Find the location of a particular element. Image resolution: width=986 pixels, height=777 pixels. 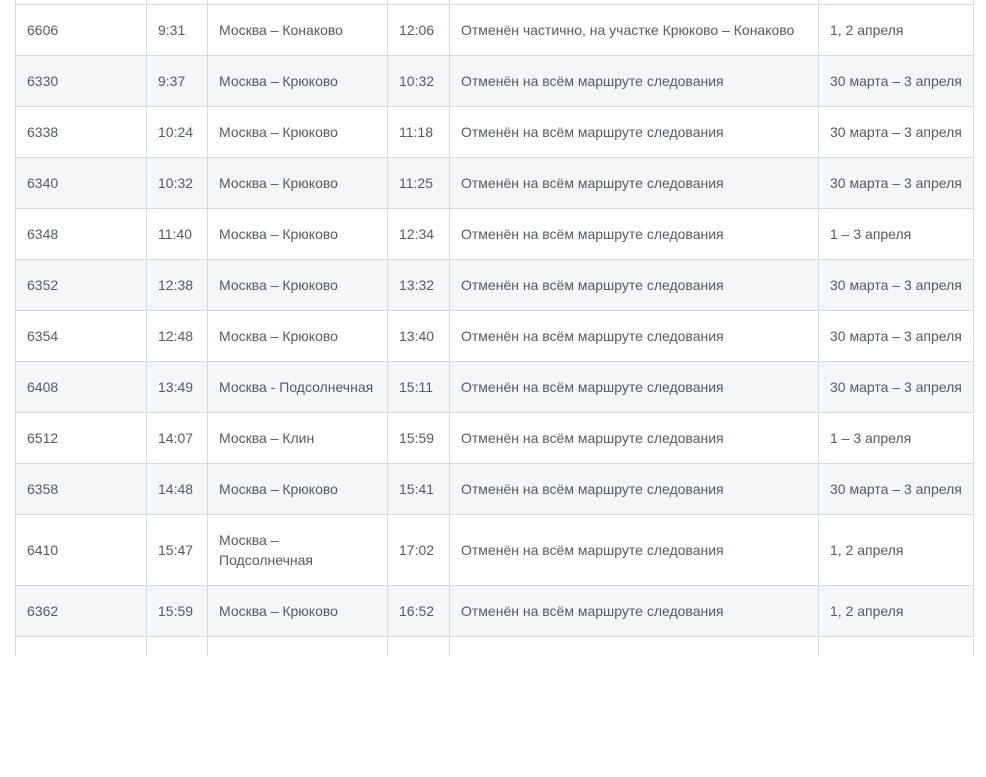

cell-departure-time: 10:32 is located at coordinates (177, 182).